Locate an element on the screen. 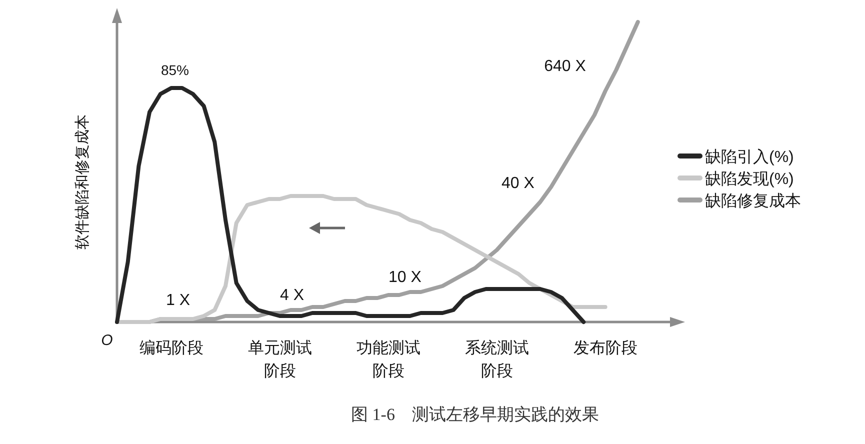 The image size is (865, 444). y-axis-title: 软件缺陷和修复成本 is located at coordinates (82, 182).